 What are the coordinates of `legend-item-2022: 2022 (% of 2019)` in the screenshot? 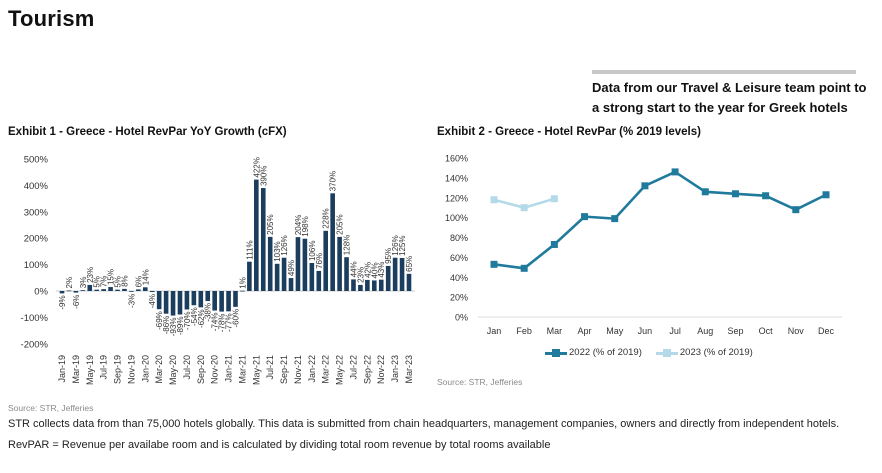 It's located at (593, 352).